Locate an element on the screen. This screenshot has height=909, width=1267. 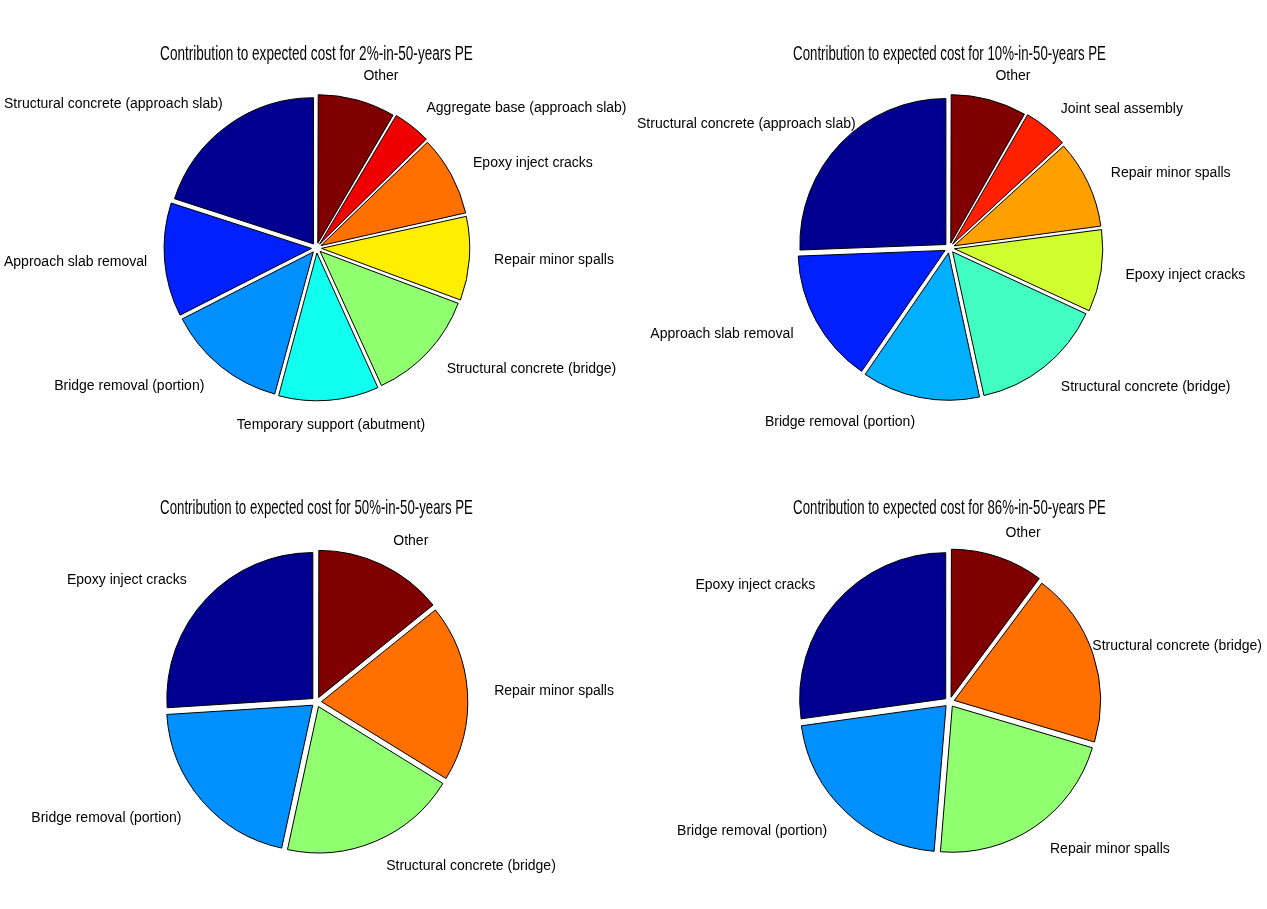
slice-label: Temporary support (abutment) is located at coordinates (331, 424).